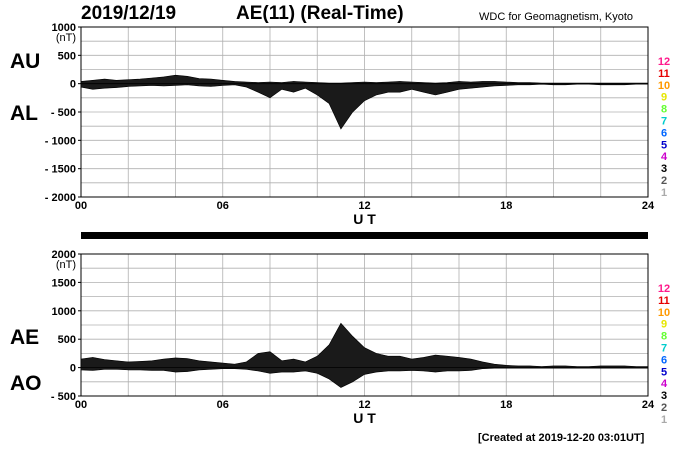 This screenshot has width=700, height=450. What do you see at coordinates (129, 13) in the screenshot?
I see `chart-date: 2019/12/19` at bounding box center [129, 13].